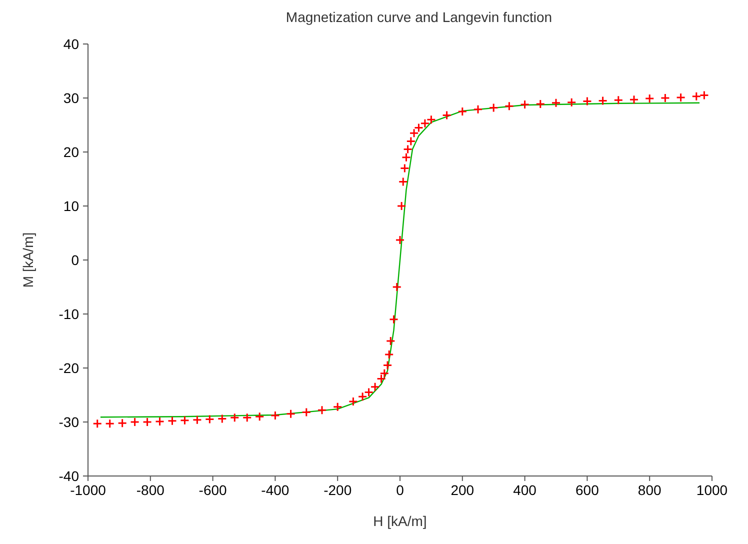 This screenshot has height=544, width=748. I want to click on x-tick-label: 600, so click(588, 490).